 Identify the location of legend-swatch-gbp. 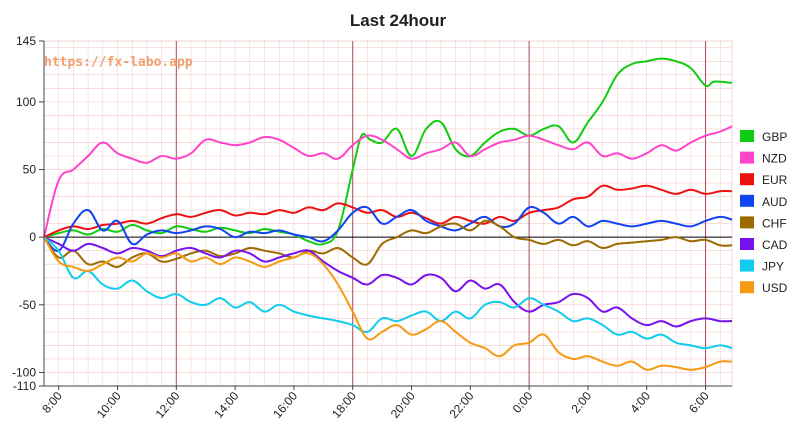
(747, 136).